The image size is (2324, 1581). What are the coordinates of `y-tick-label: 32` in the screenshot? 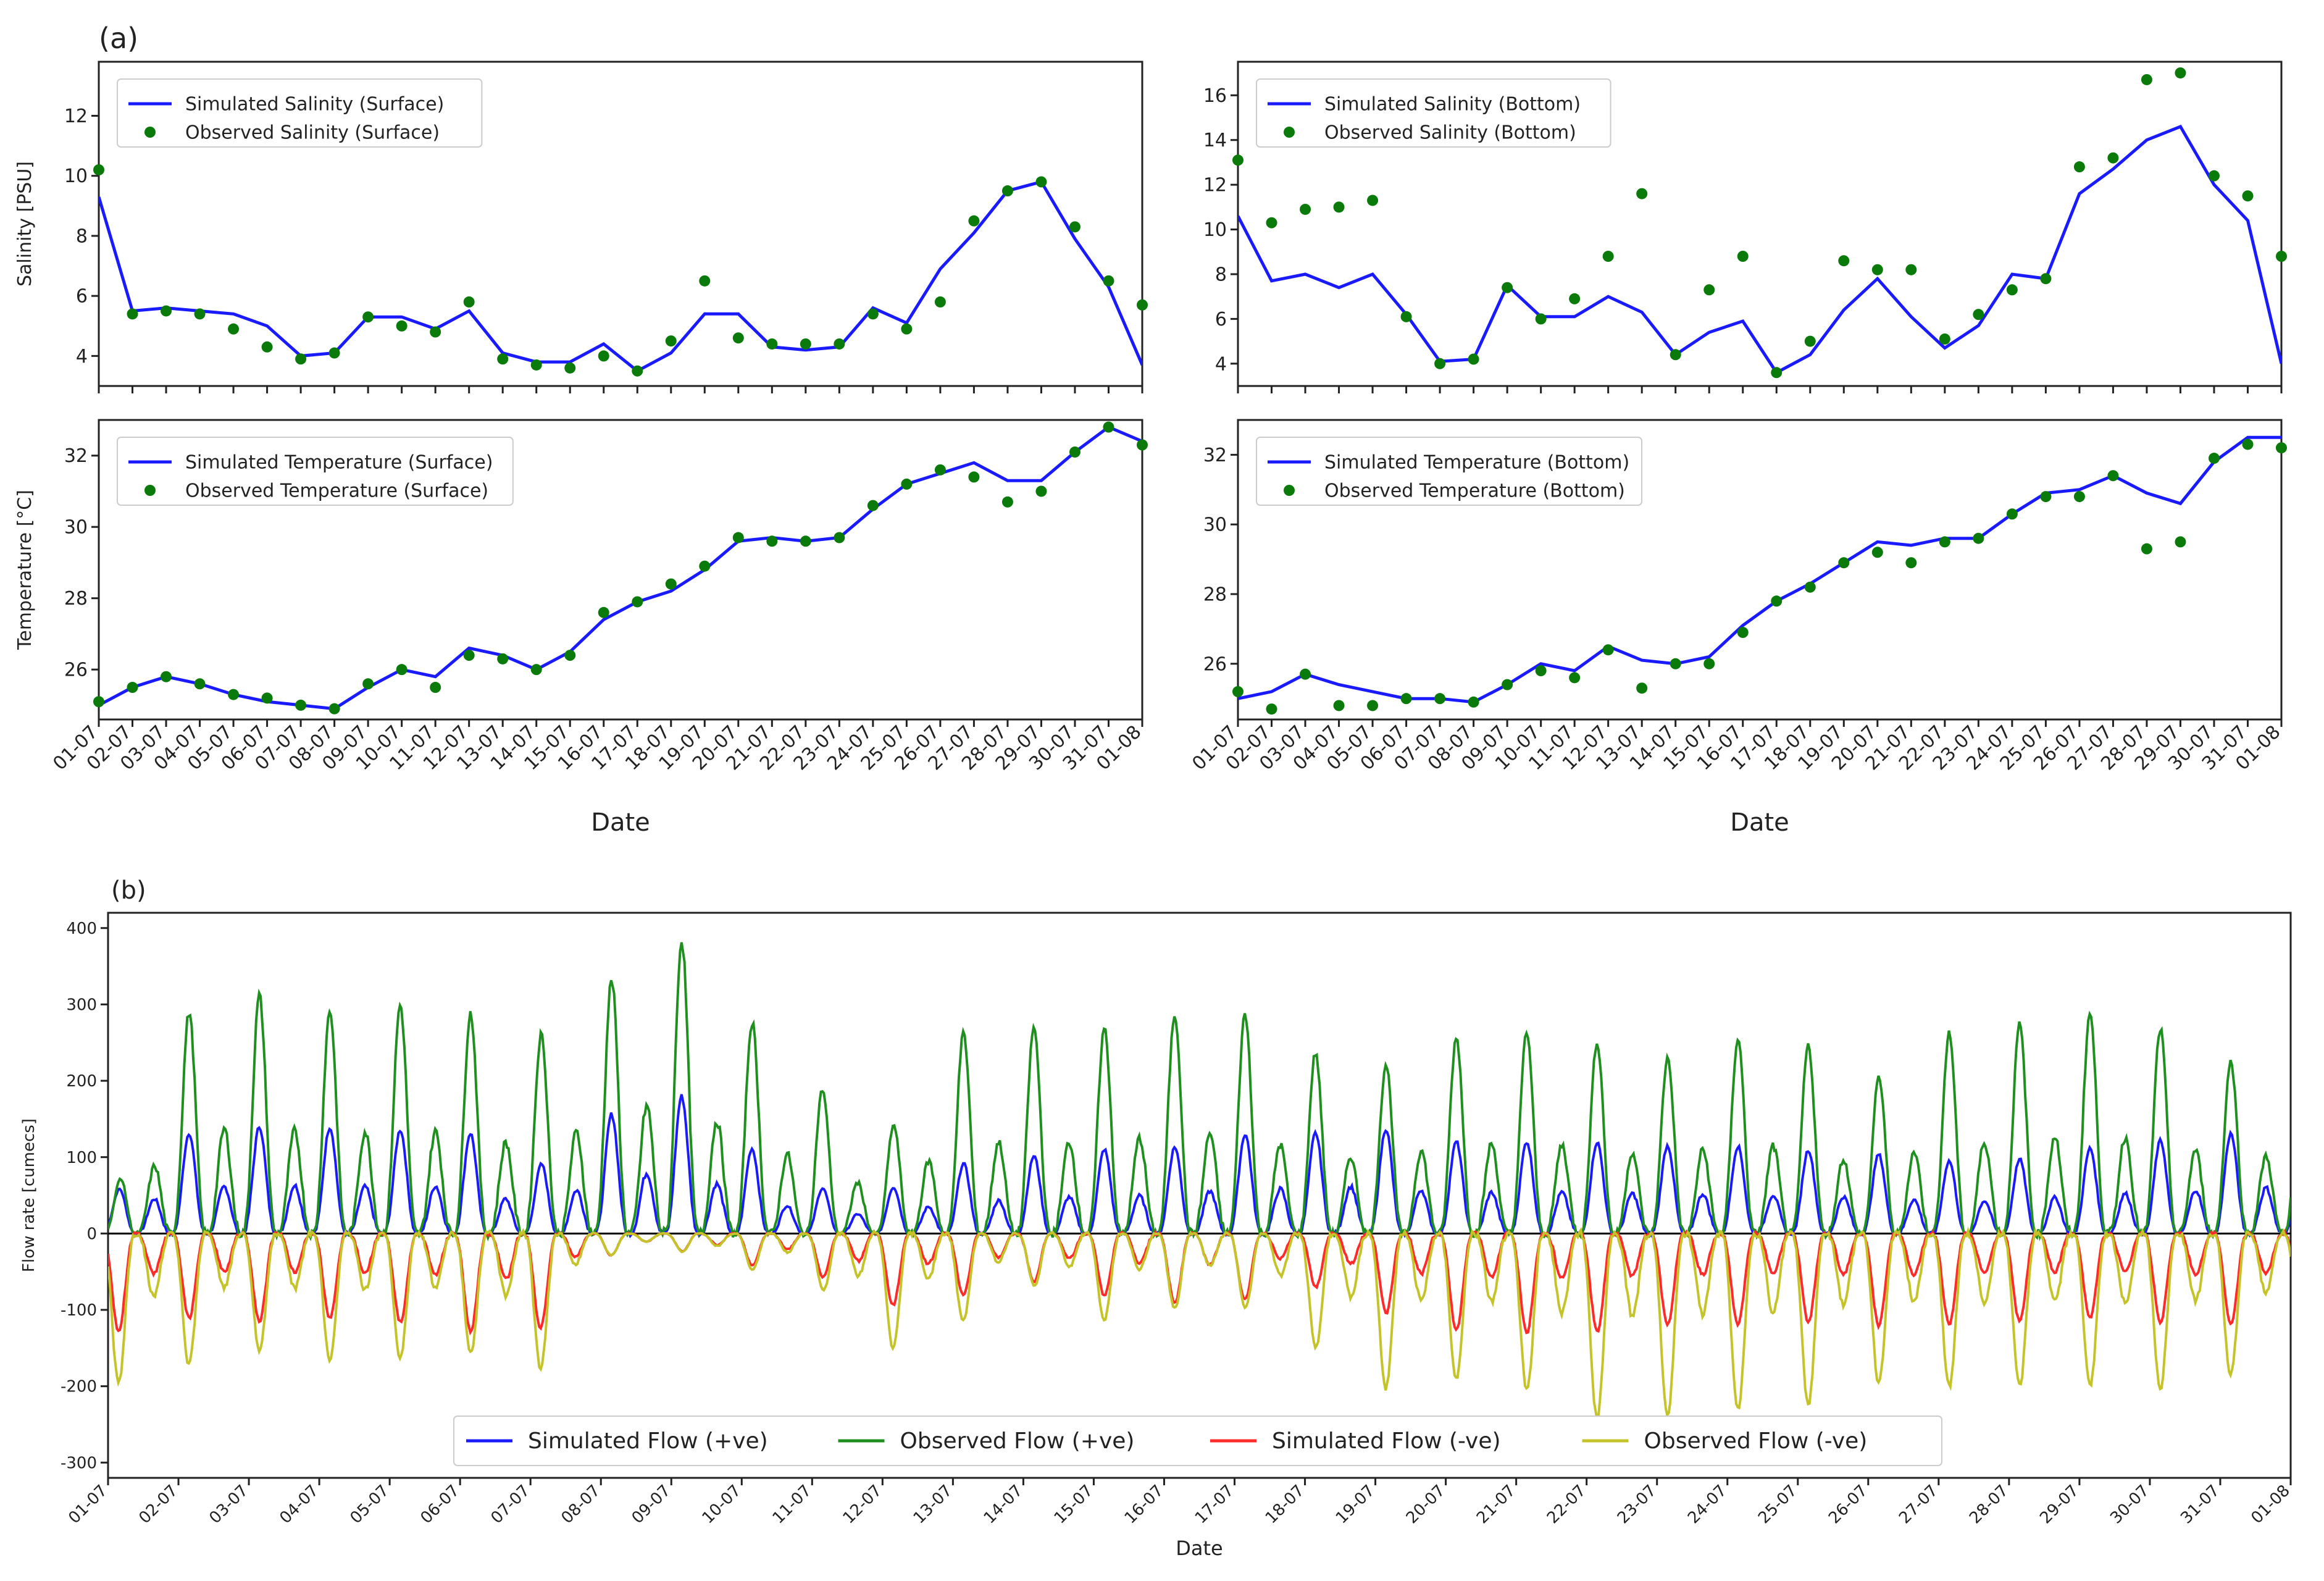 It's located at (1215, 455).